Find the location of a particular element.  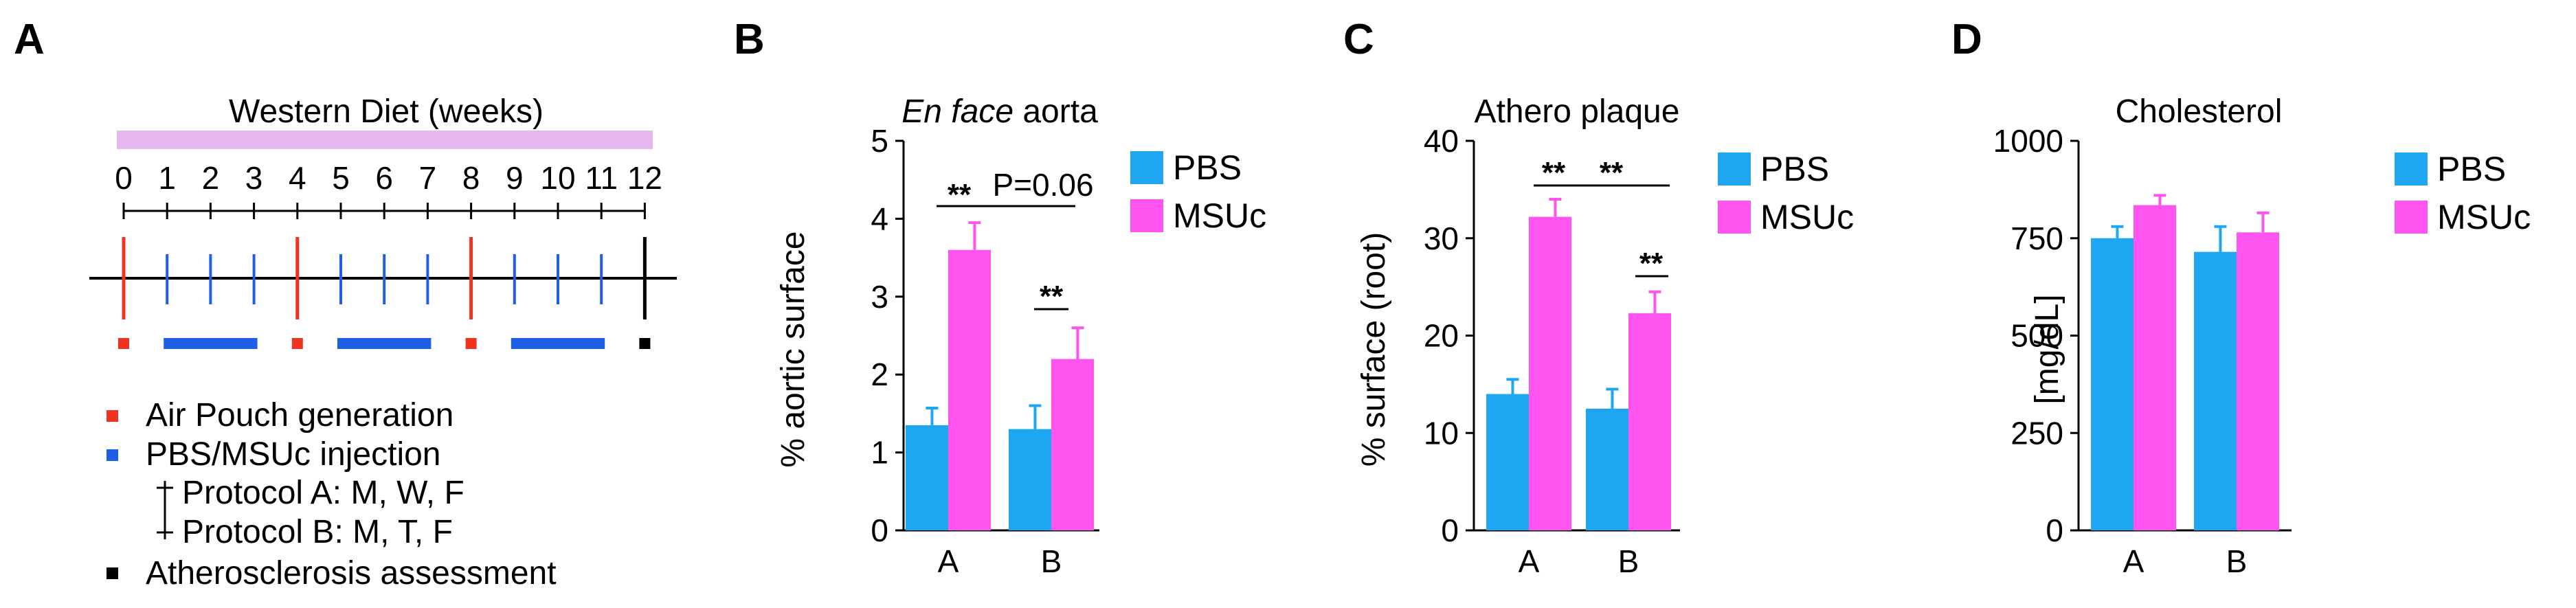

week-label: 1 is located at coordinates (167, 178).